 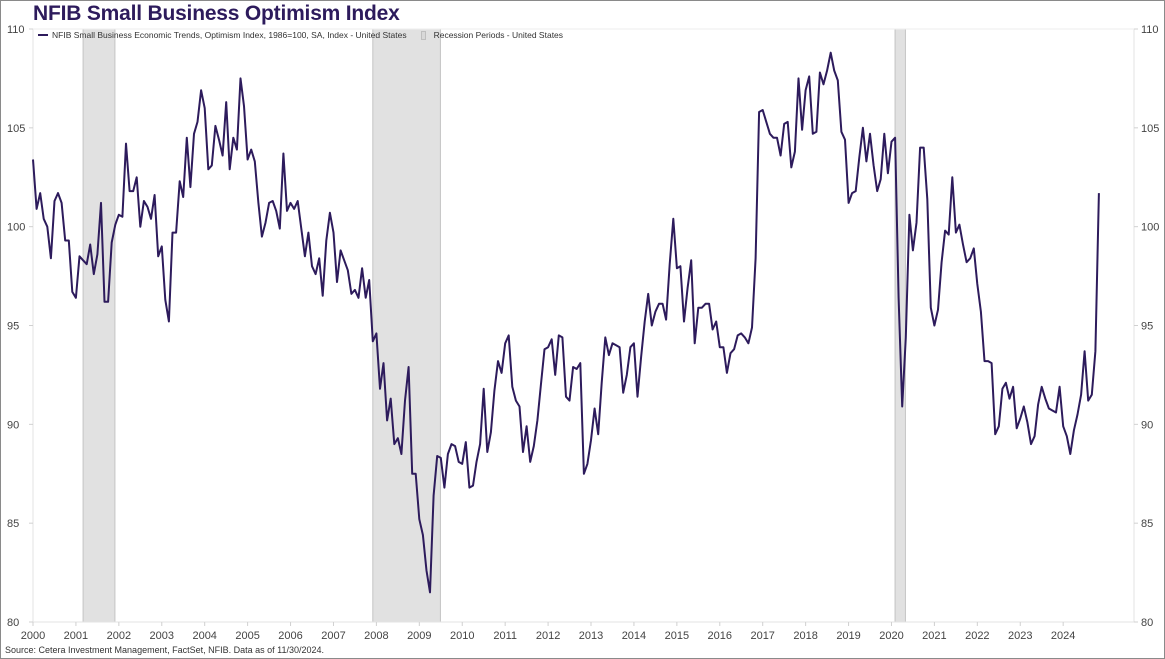 I want to click on y-tick-label-right: 110, so click(x=1150, y=30).